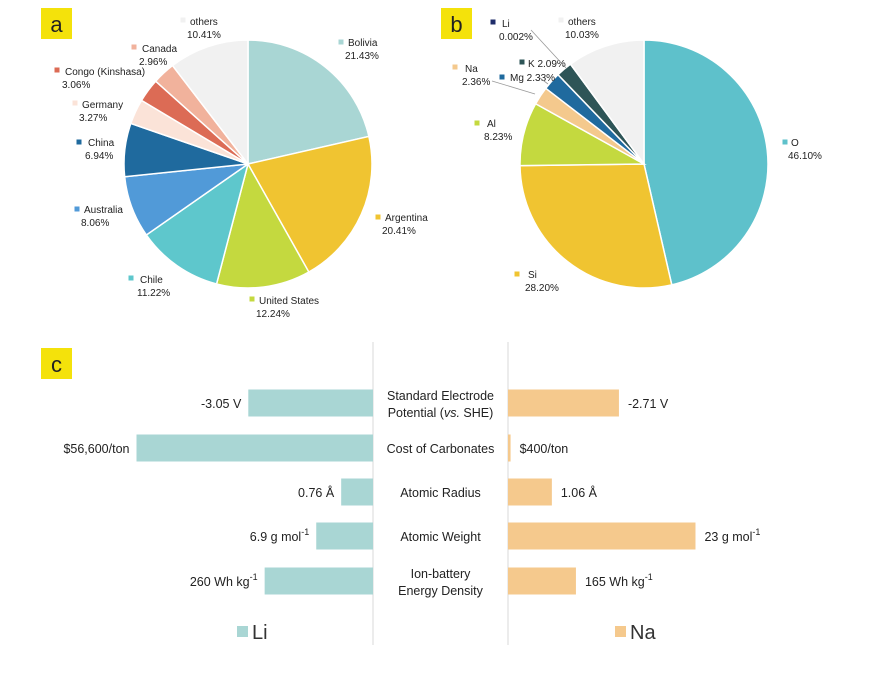 The height and width of the screenshot is (675, 892). Describe the element at coordinates (75, 103) in the screenshot. I see `pie-a-legend-marker-germany` at that location.